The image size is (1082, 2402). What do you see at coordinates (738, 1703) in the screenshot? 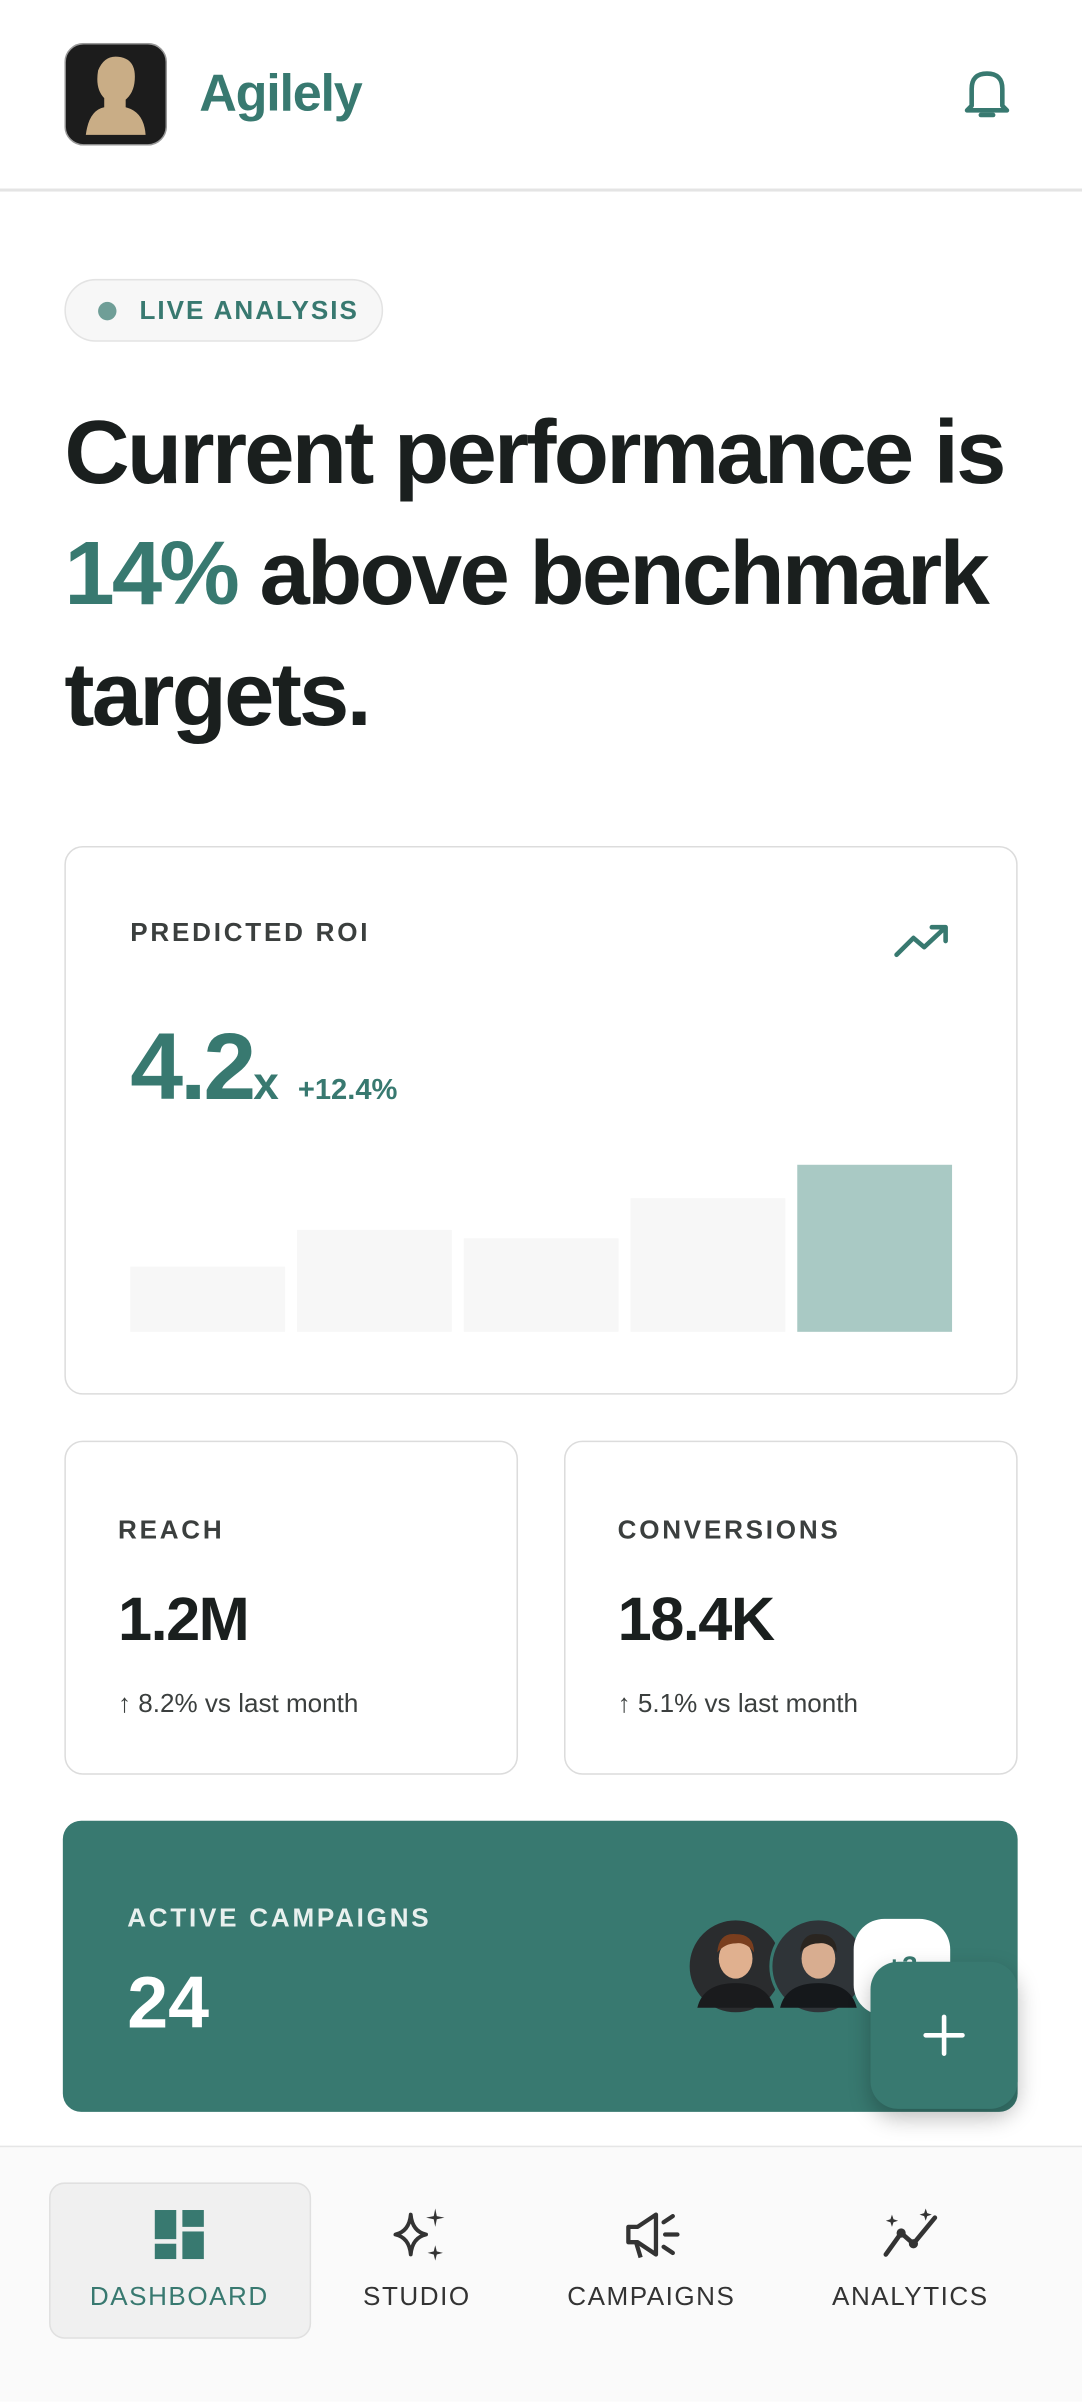
I see `metric-change: ↑ 5.1% vs last month` at bounding box center [738, 1703].